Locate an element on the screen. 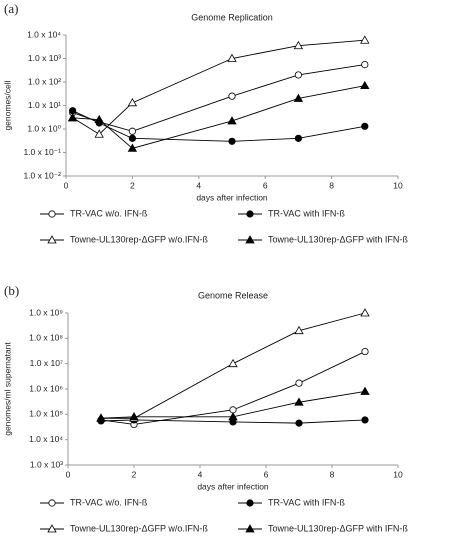 The image size is (454, 550). panel-label: (a) is located at coordinates (11, 8).